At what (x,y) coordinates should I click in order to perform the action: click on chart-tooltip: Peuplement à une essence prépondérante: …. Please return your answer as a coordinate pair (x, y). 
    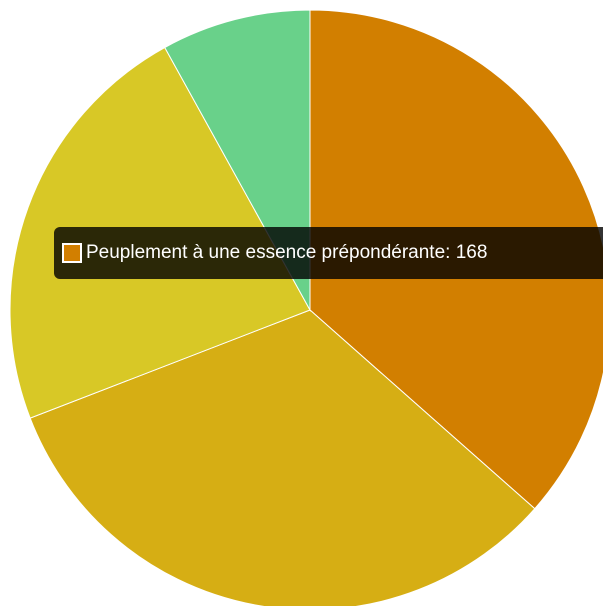
    Looking at the image, I should click on (328, 253).